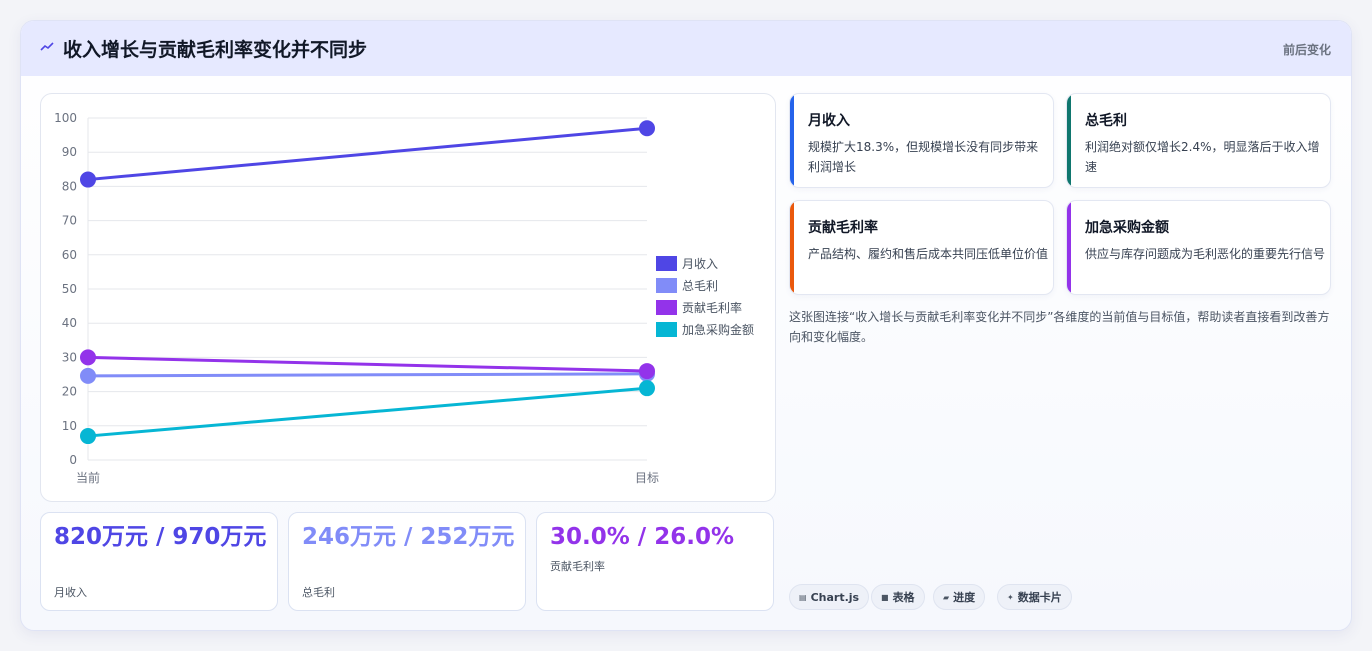 Image resolution: width=1372 pixels, height=651 pixels. I want to click on insight-title: 月收入, so click(829, 121).